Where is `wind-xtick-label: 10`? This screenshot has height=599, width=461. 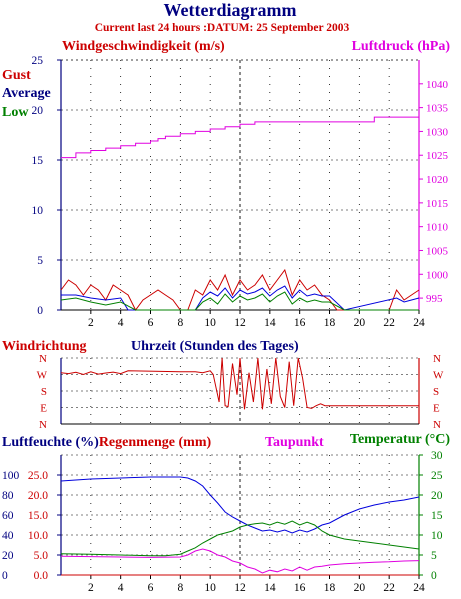
wind-xtick-label: 10 is located at coordinates (210, 323).